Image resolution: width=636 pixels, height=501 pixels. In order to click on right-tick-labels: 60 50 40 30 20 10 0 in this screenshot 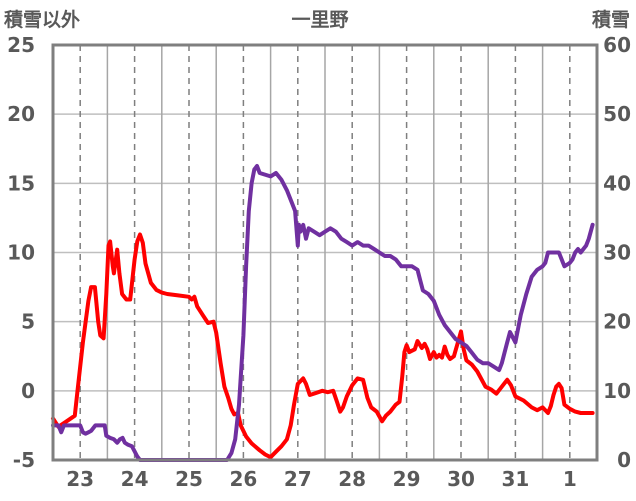, I will do `click(617, 252)`.